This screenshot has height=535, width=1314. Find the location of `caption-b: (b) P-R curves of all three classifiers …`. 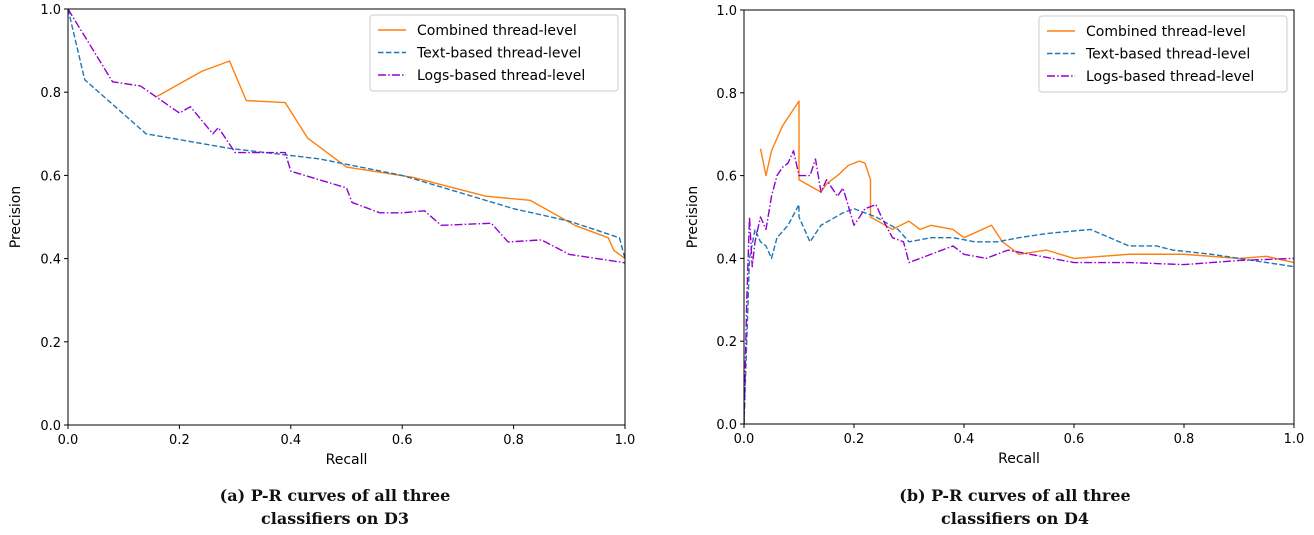

caption-b: (b) P-R curves of all three classifiers … is located at coordinates (1015, 507).